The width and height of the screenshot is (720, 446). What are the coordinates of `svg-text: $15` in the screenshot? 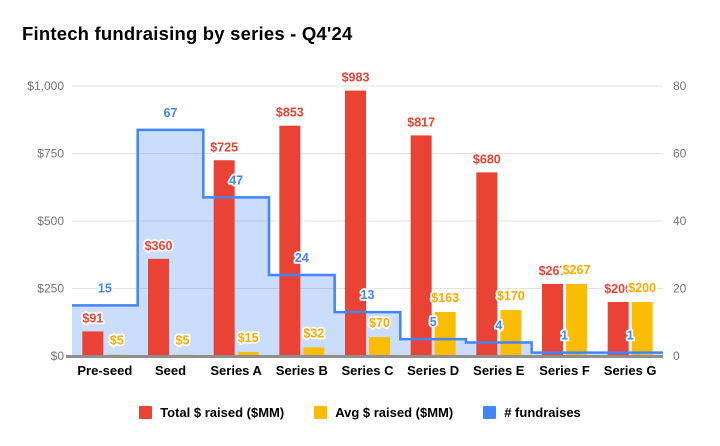 It's located at (248, 338).